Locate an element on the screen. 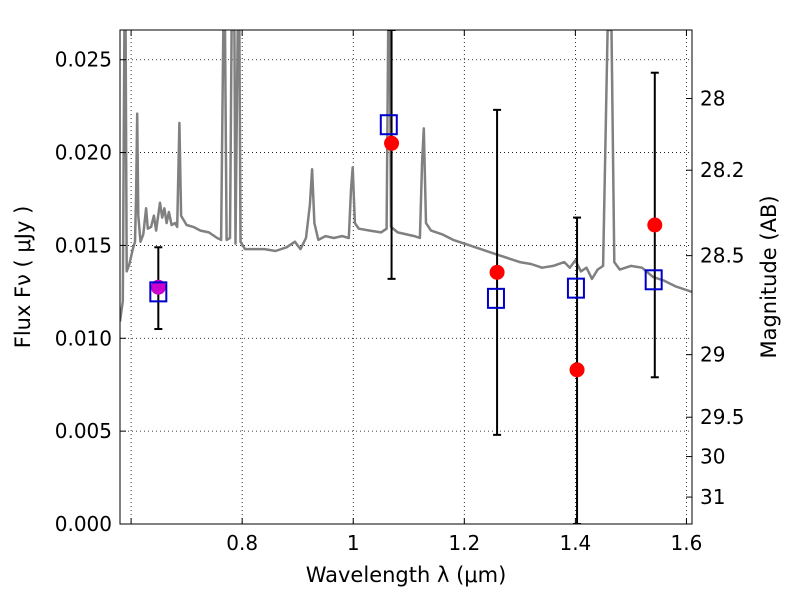 Image resolution: width=800 pixels, height=600 pixels. x-axis-label: Wavelength λ (μm) is located at coordinates (406, 575).